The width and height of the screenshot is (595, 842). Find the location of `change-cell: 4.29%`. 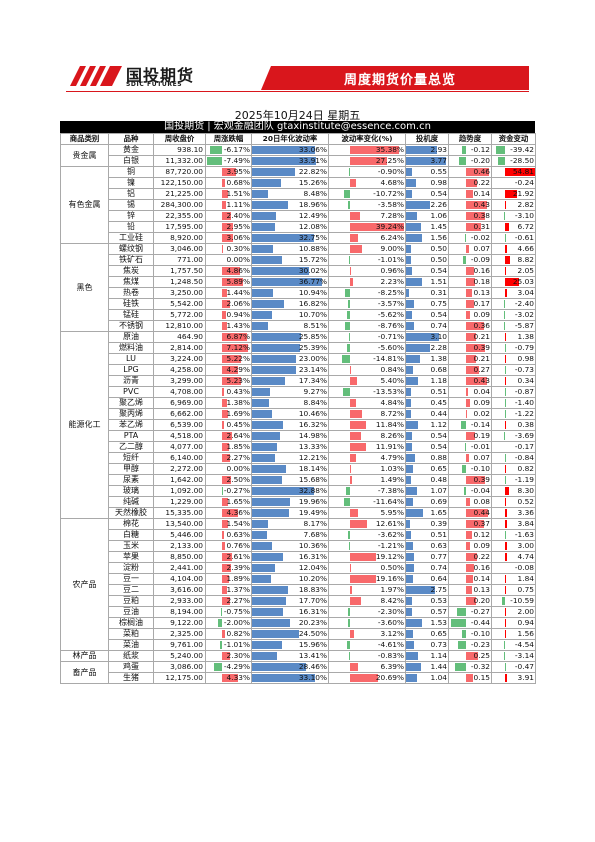

change-cell: 4.29% is located at coordinates (228, 370).